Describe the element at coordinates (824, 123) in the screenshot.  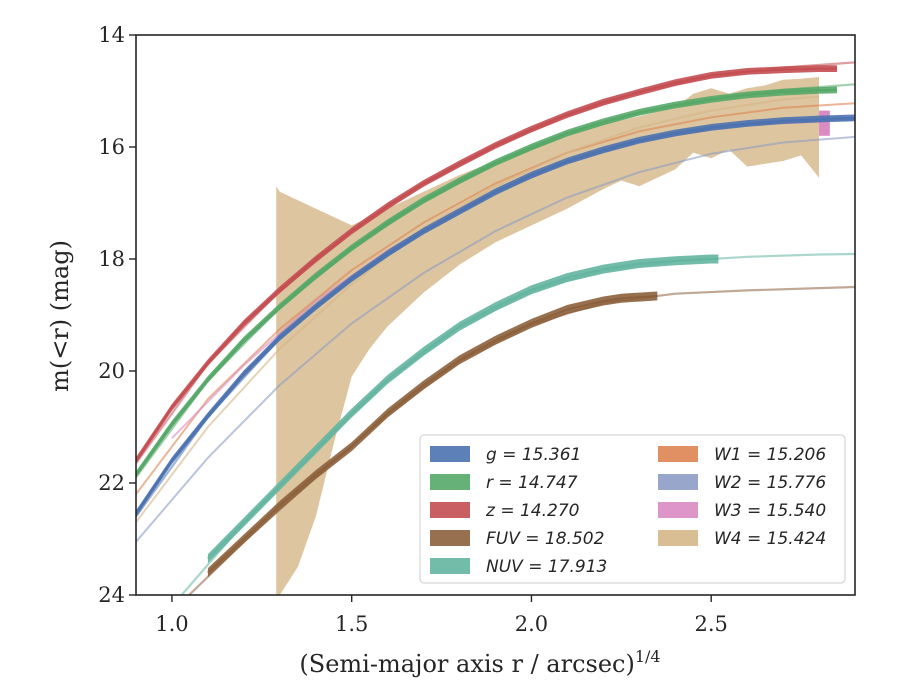
I see `w3-marker` at that location.